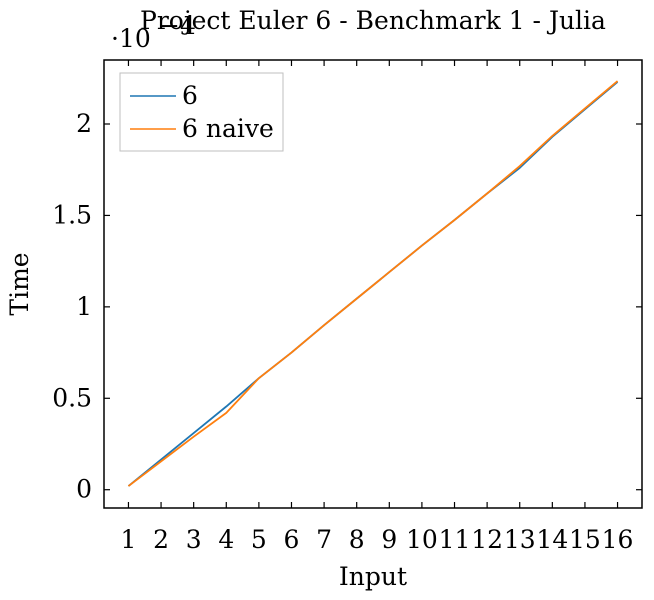  Describe the element at coordinates (84, 306) in the screenshot. I see `y-tick-label: 1` at that location.